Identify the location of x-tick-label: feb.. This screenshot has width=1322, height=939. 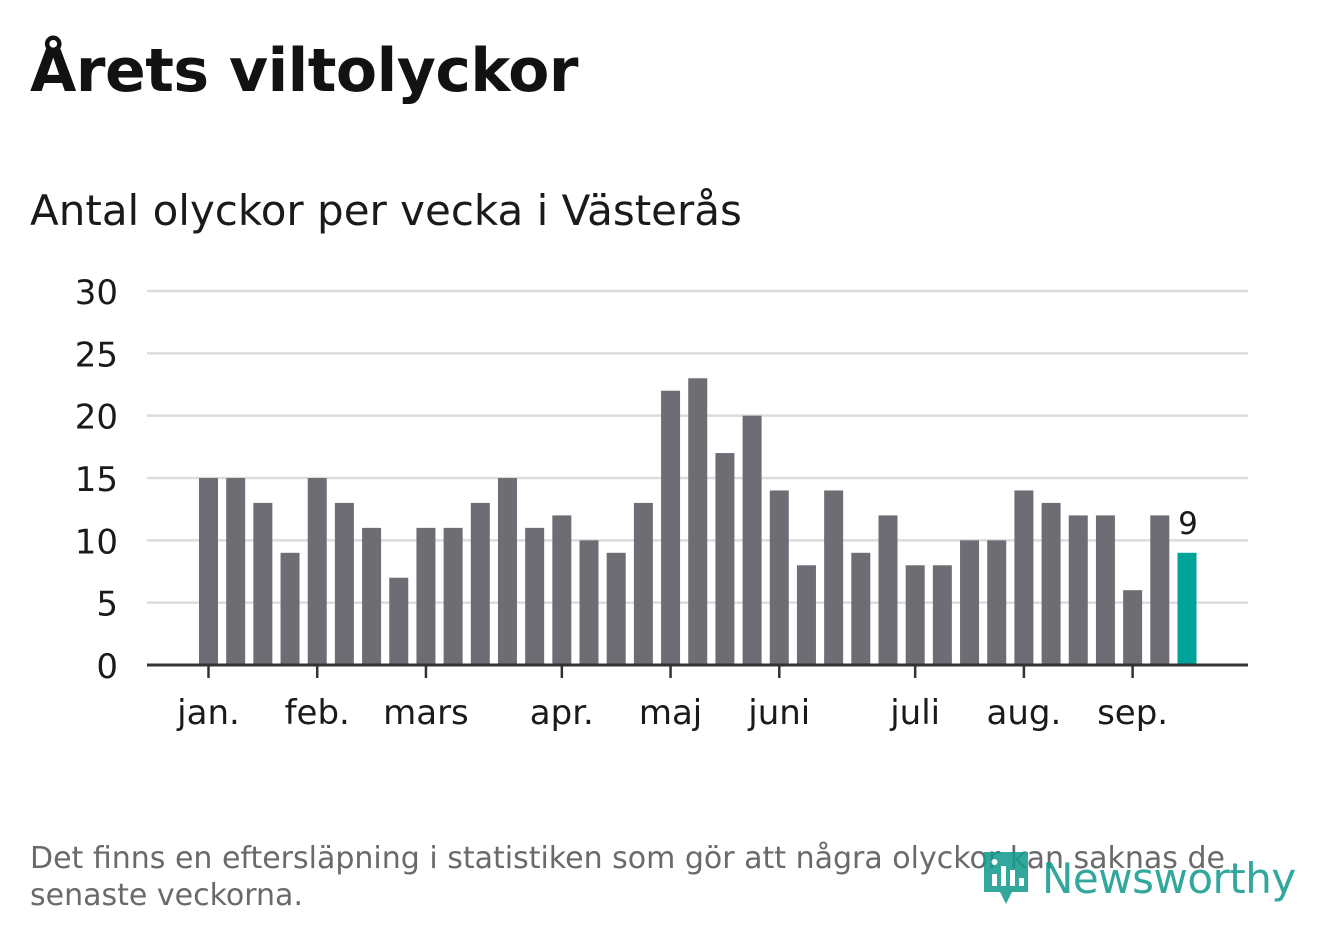
(317, 713).